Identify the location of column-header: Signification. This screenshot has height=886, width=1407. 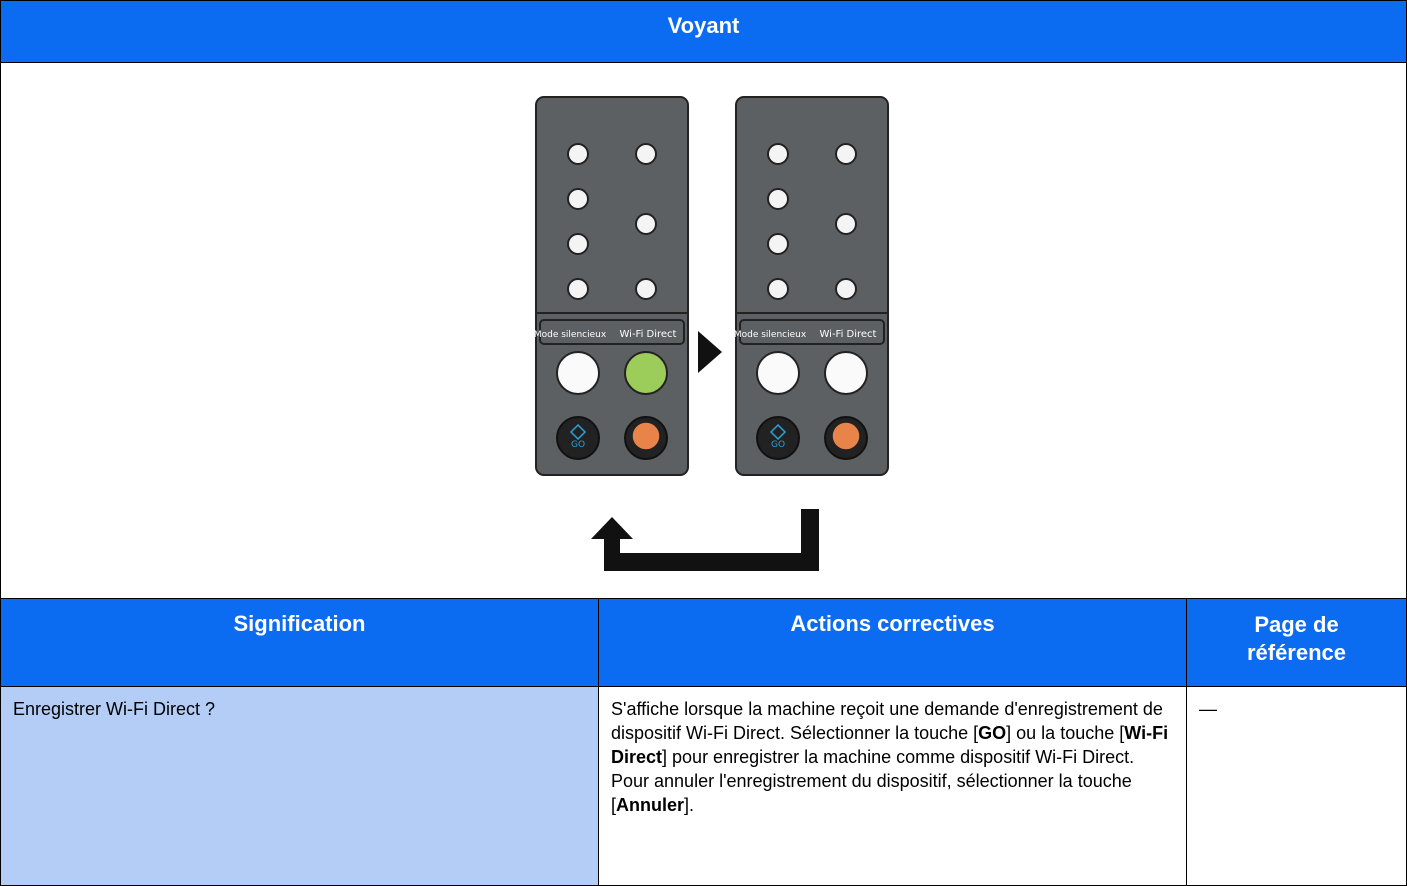
(299, 642).